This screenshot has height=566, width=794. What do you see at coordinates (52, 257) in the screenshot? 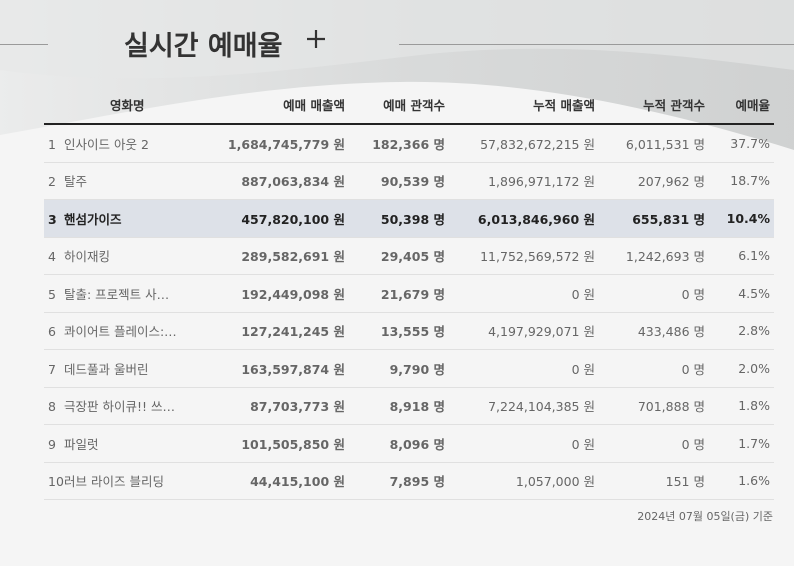
I see `rank-number: 4` at bounding box center [52, 257].